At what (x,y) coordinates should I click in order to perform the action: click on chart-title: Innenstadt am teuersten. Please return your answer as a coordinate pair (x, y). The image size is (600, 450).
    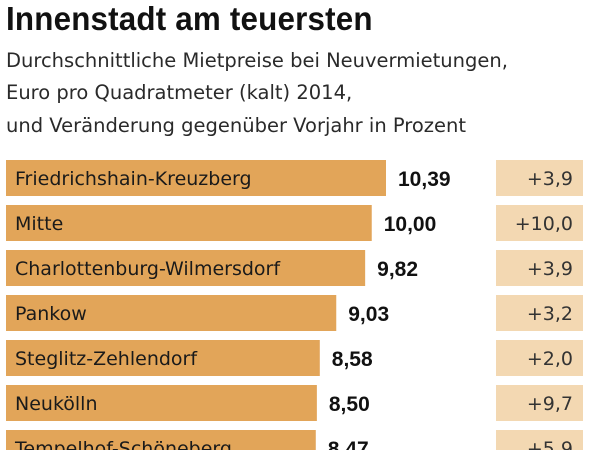
    Looking at the image, I should click on (189, 18).